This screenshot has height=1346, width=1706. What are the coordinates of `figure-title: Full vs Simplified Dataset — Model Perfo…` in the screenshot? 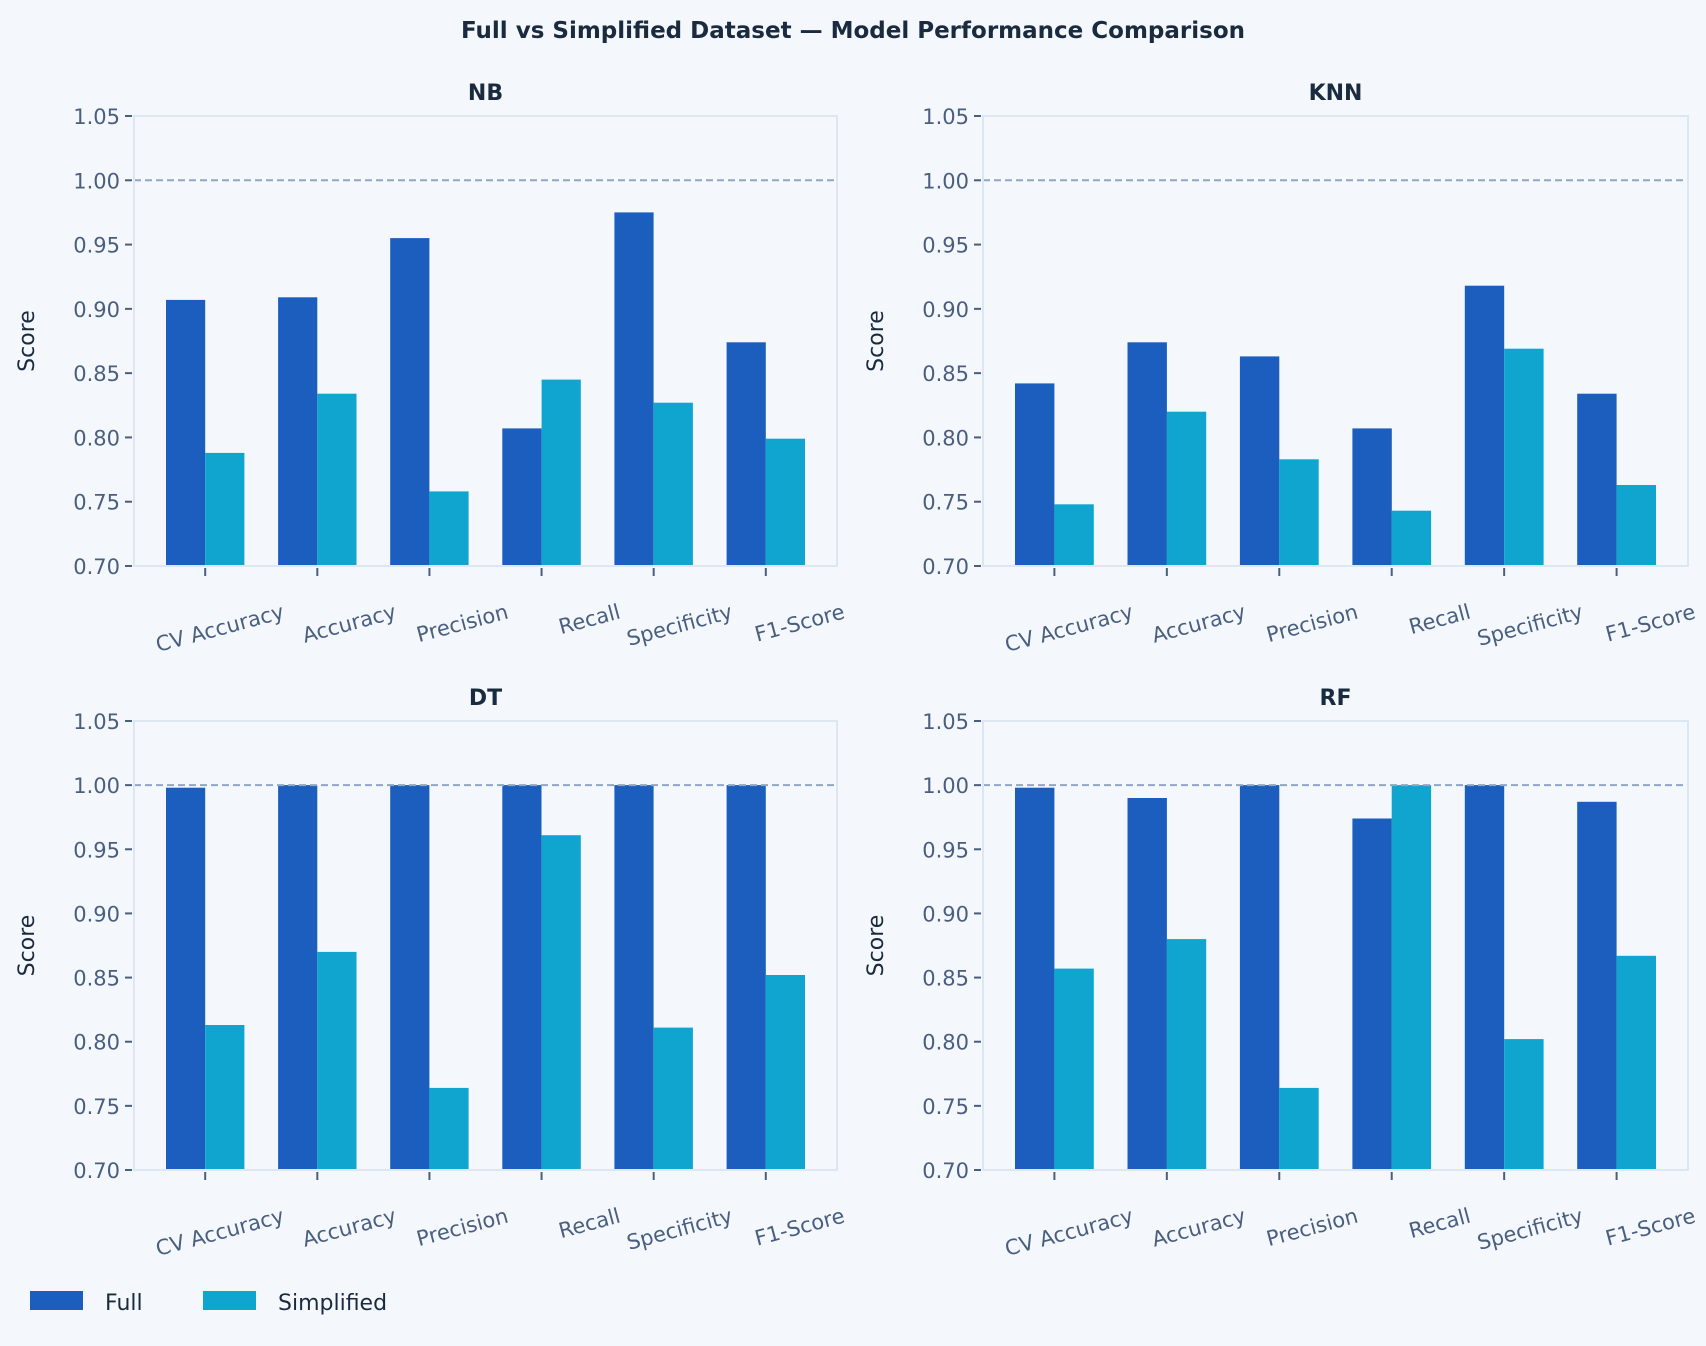 It's located at (853, 31).